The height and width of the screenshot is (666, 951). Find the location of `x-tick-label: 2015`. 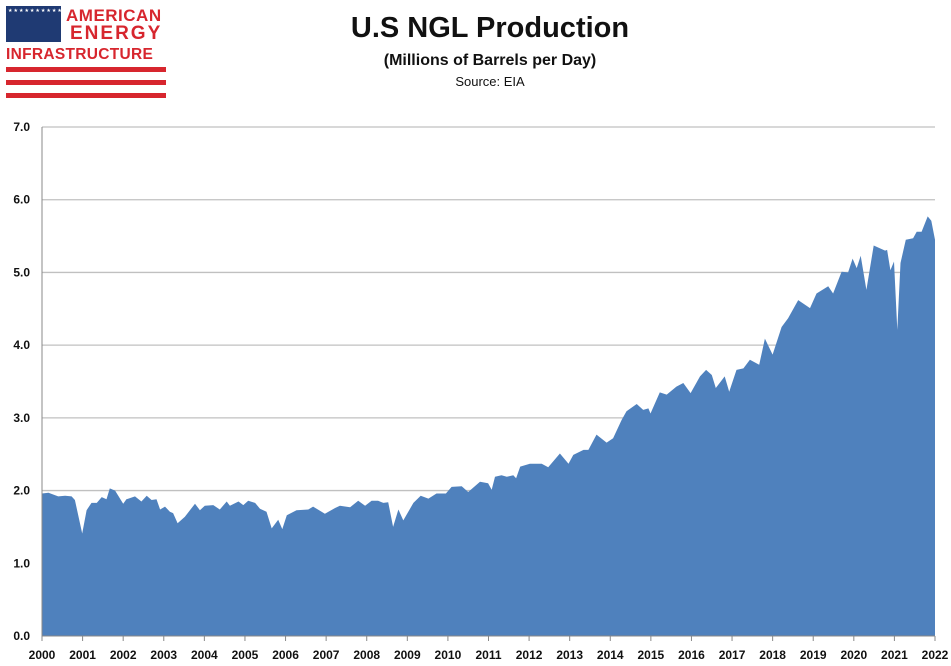

x-tick-label: 2015 is located at coordinates (651, 655).